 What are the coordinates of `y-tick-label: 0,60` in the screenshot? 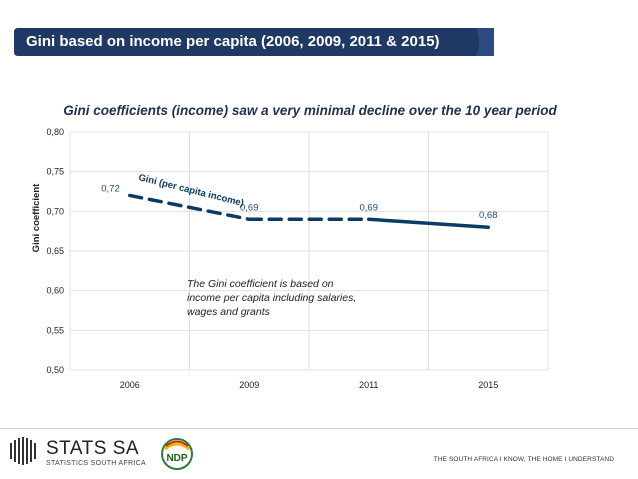 It's located at (55, 291).